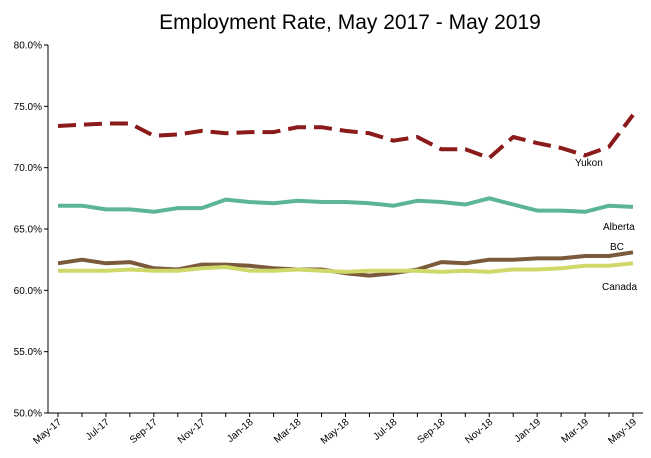  Describe the element at coordinates (619, 287) in the screenshot. I see `series-label-canada: Canada` at that location.